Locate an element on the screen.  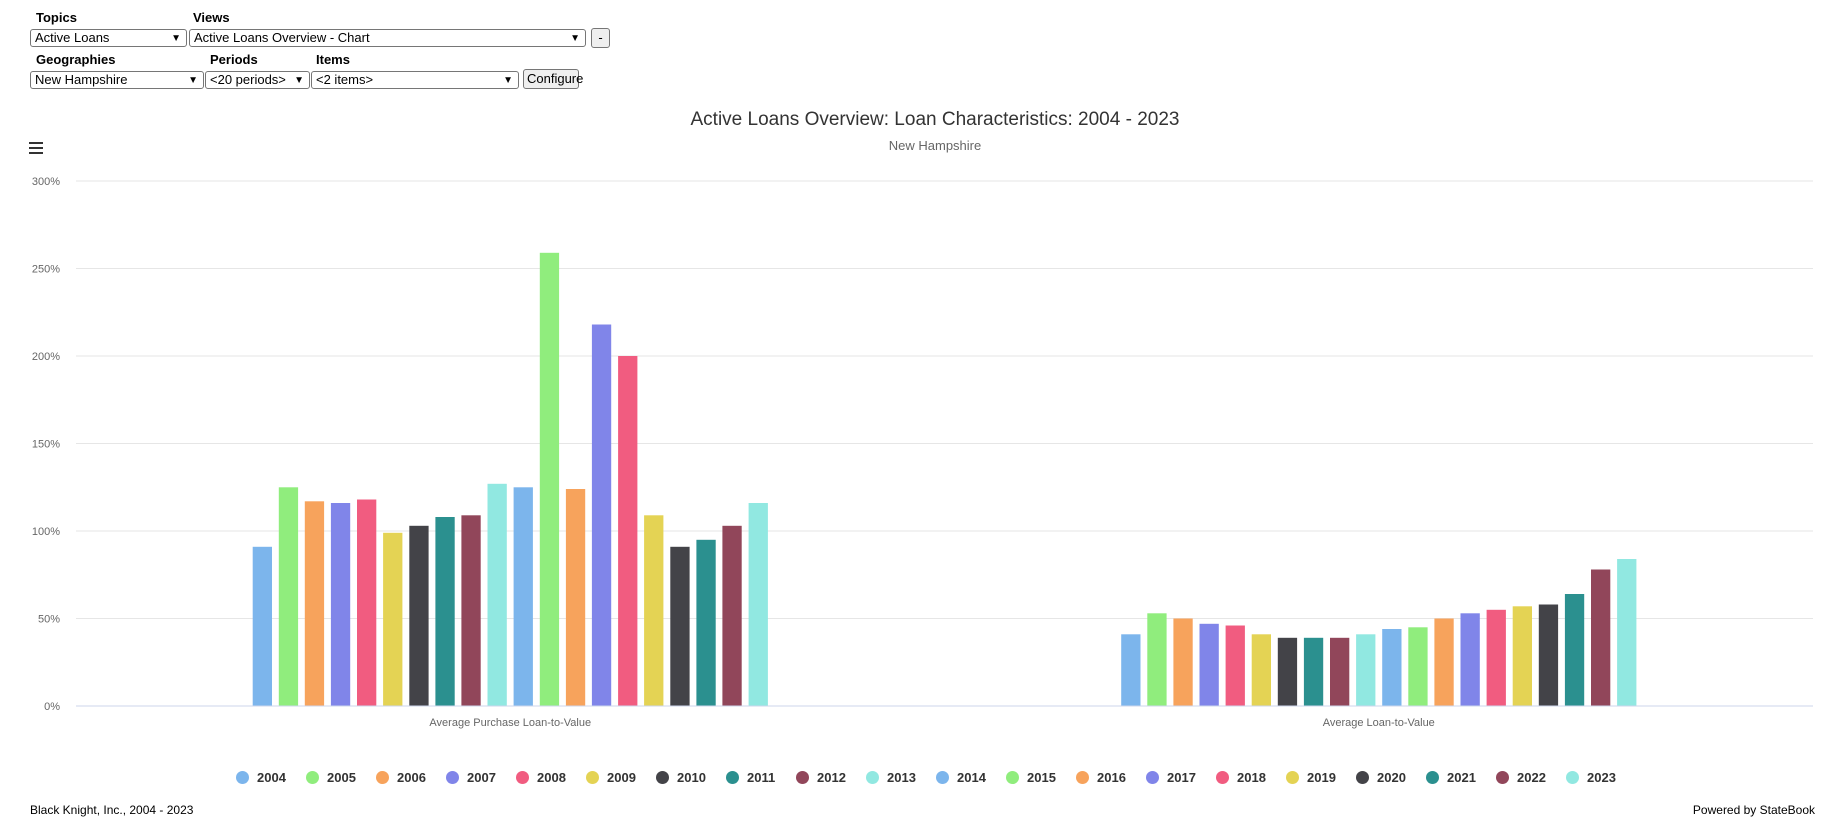
bar-2008-purchase-ltv is located at coordinates (367, 603).